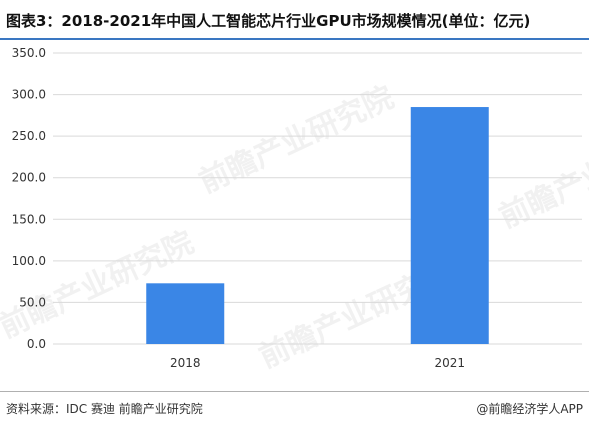 The image size is (589, 433). What do you see at coordinates (29, 53) in the screenshot?
I see `y-tick-label: 350.0` at bounding box center [29, 53].